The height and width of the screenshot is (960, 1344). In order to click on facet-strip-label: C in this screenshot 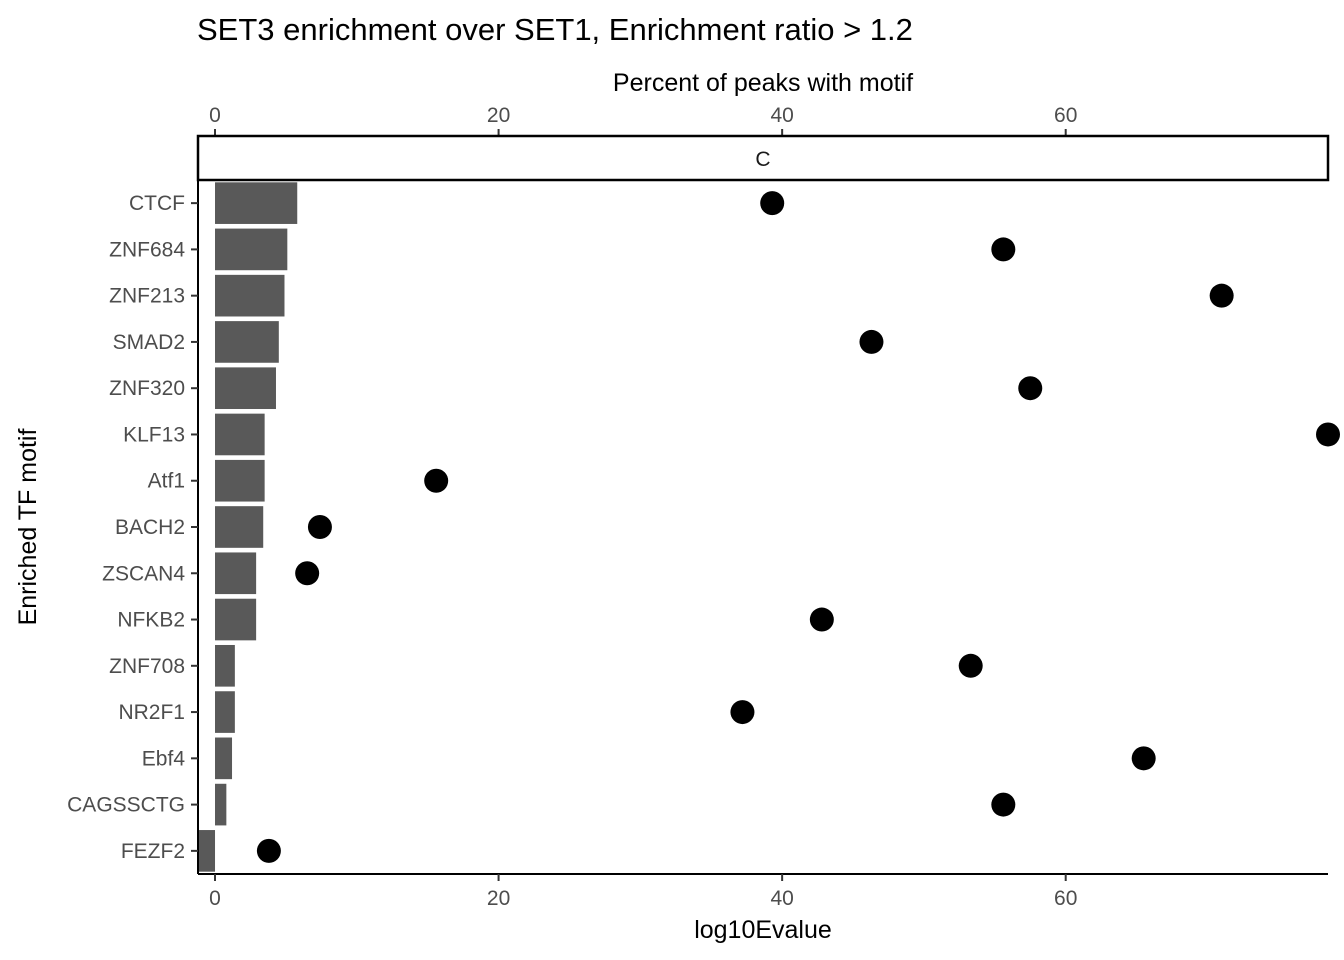, I will do `click(762, 159)`.